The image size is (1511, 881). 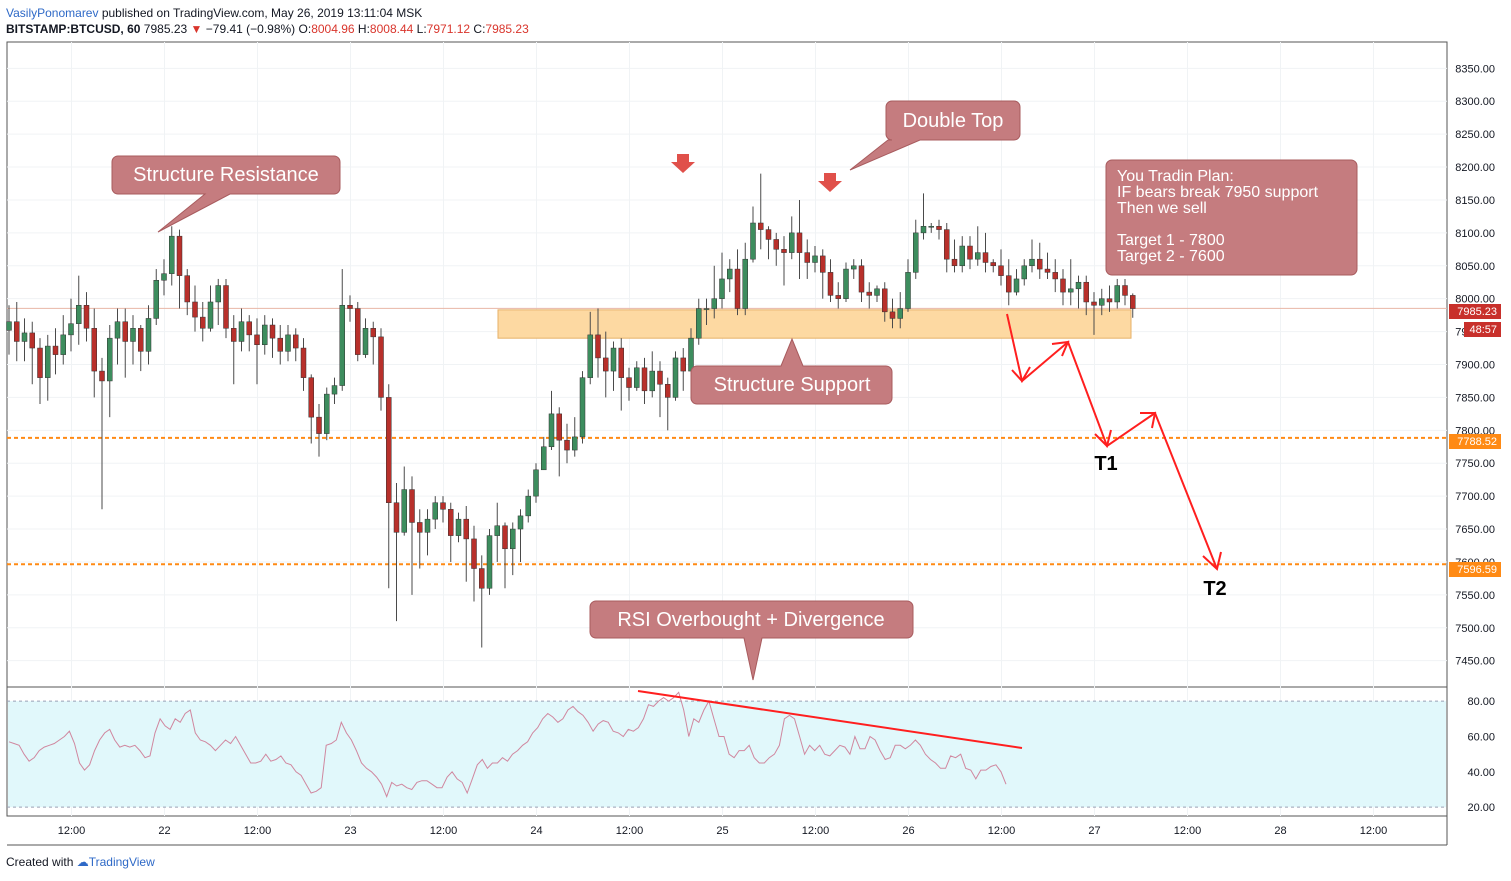 What do you see at coordinates (1475, 497) in the screenshot?
I see `price-tick-label: 7700.00` at bounding box center [1475, 497].